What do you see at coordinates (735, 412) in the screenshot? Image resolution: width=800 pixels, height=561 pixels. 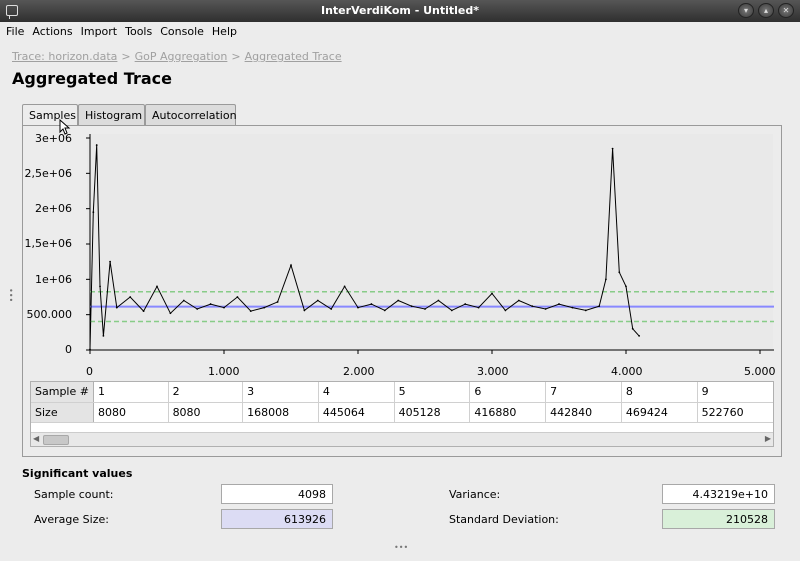 I see `table-cell: 522760` at bounding box center [735, 412].